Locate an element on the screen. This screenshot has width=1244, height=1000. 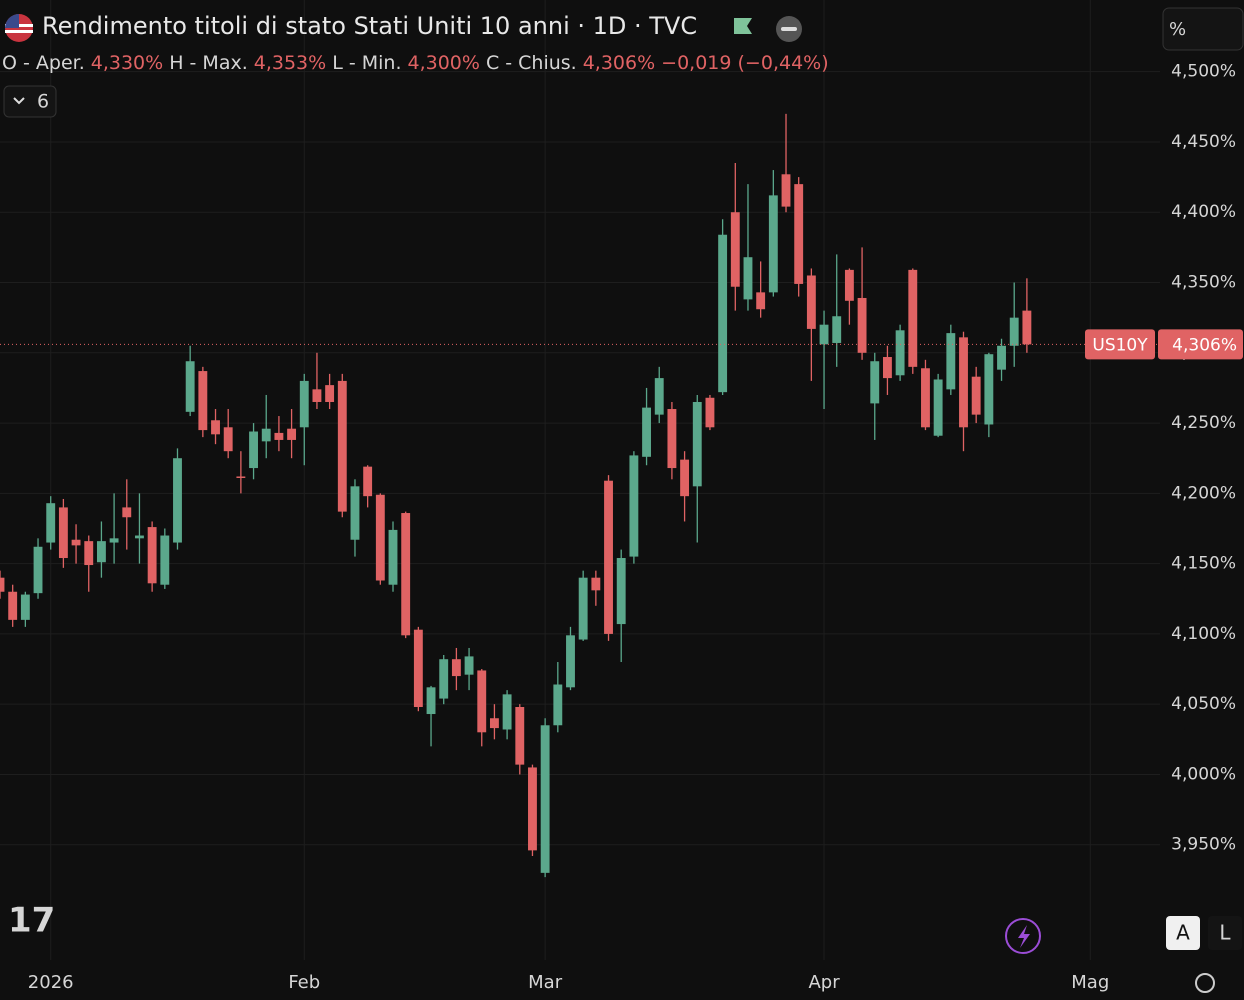
lightning-button is located at coordinates (1023, 936).